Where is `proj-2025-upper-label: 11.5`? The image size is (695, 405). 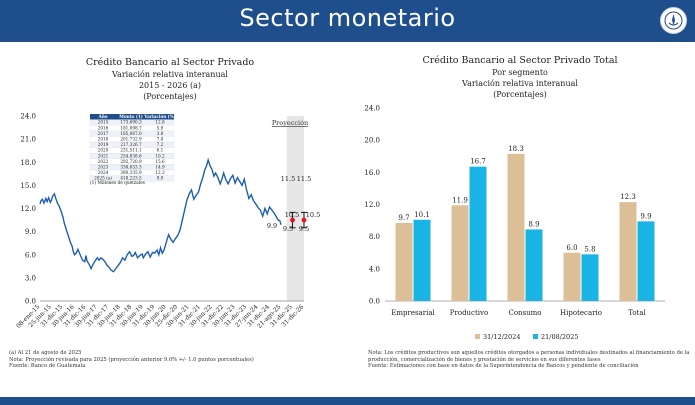
proj-2025-upper-label: 11.5 is located at coordinates (288, 179).